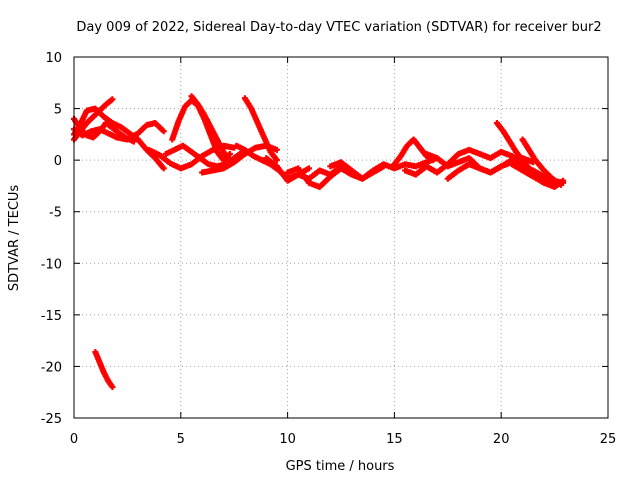 Image resolution: width=640 pixels, height=480 pixels. What do you see at coordinates (51, 419) in the screenshot?
I see `y-tick-label: -25` at bounding box center [51, 419].